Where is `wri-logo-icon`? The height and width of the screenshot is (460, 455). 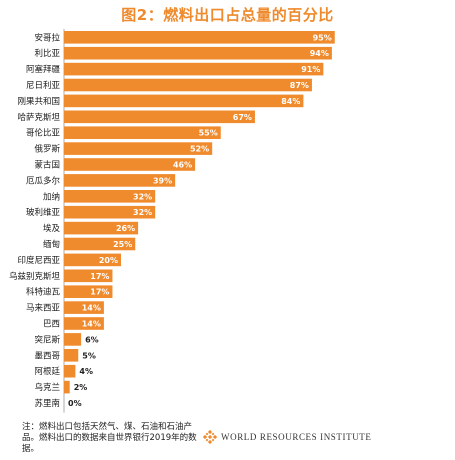
wri-logo-icon is located at coordinates (210, 437).